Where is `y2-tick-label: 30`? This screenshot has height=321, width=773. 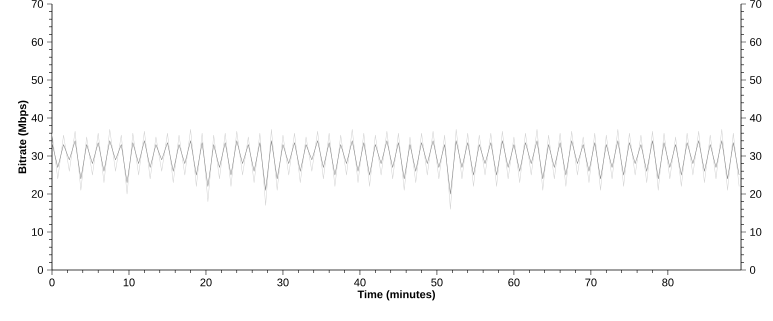 y2-tick-label: 30 is located at coordinates (756, 156).